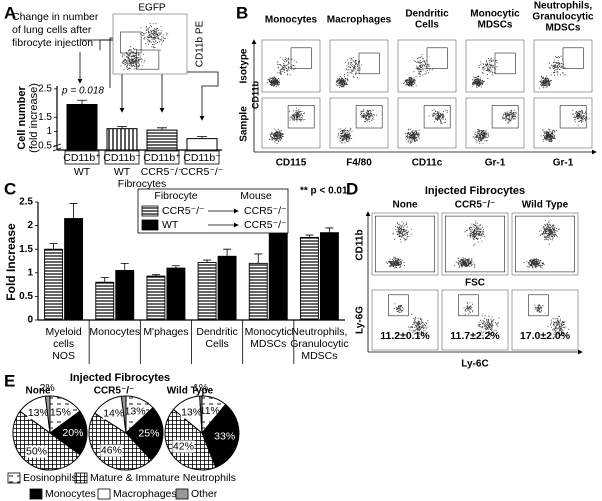  Describe the element at coordinates (22, 118) in the screenshot. I see `y-axis-label: Cell number` at that location.